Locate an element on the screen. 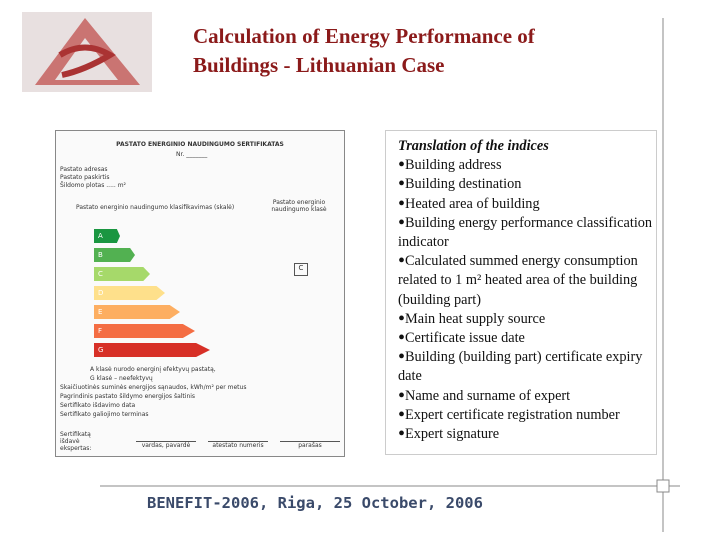  translation-item: Expert signature is located at coordinates (527, 434).